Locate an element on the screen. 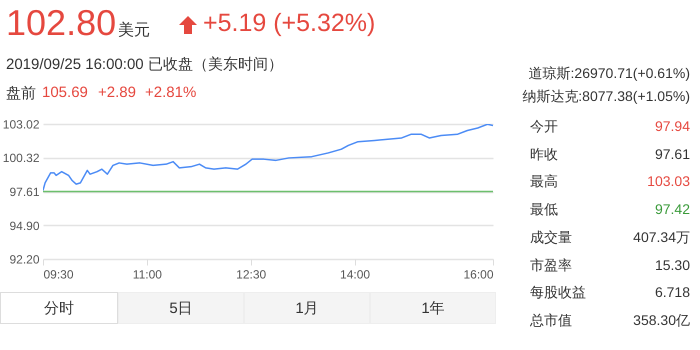  text: +5.19 (+5.32%) is located at coordinates (289, 23).